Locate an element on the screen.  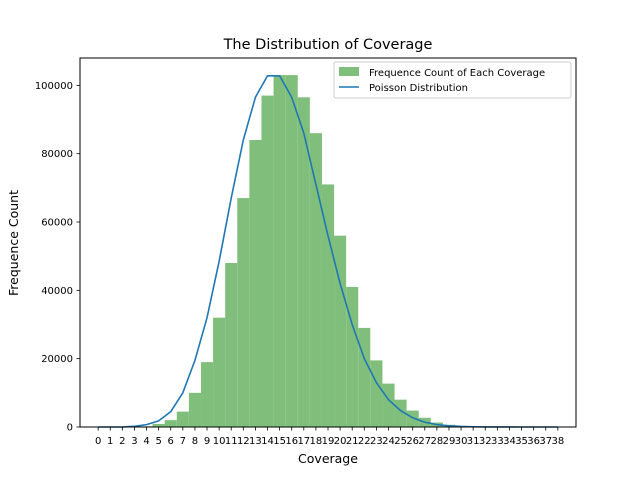
y-tick-label: 40000 is located at coordinates (57, 291).